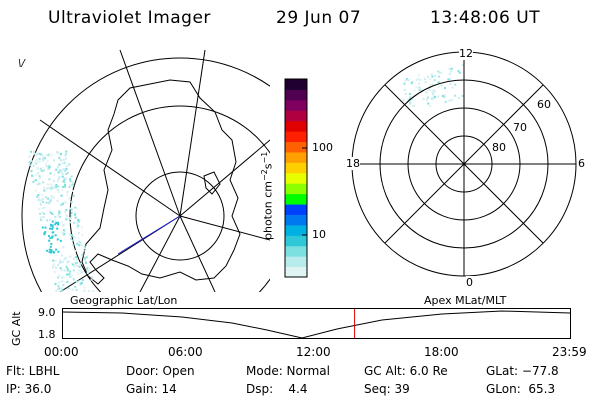 This screenshot has height=400, width=600. I want to click on colorbar, so click(296, 178).